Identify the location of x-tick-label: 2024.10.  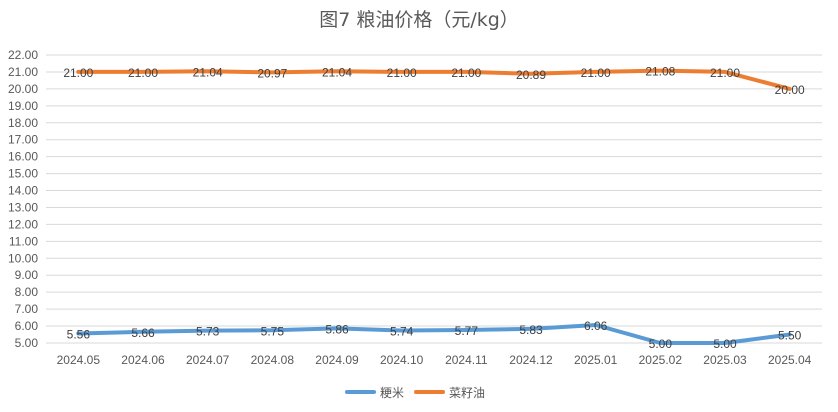
(402, 360).